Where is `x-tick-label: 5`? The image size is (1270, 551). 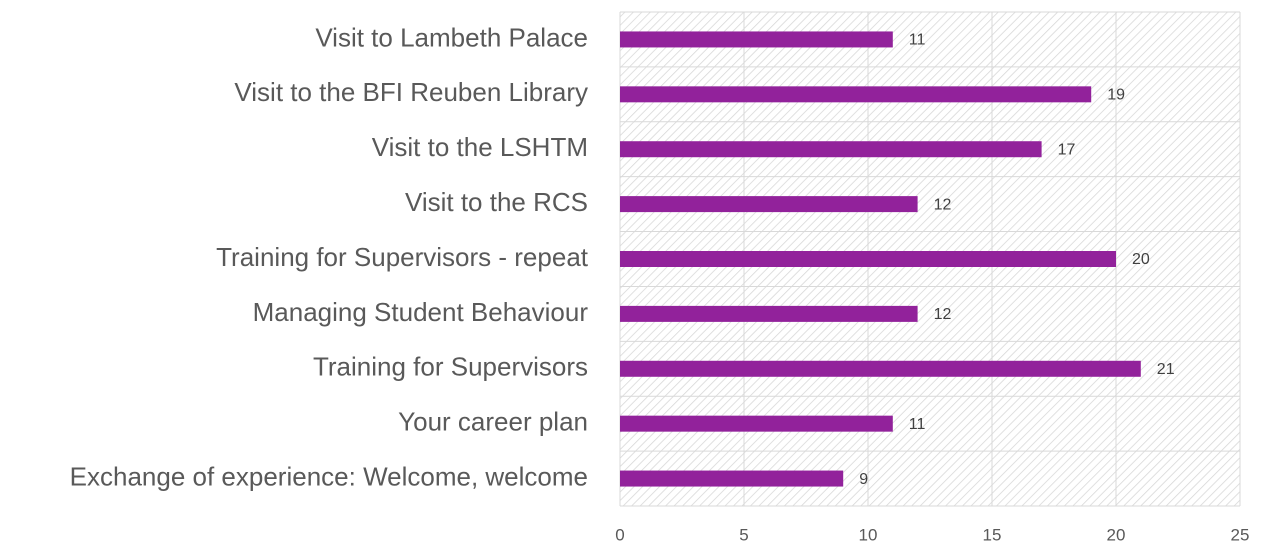
x-tick-label: 5 is located at coordinates (743, 534).